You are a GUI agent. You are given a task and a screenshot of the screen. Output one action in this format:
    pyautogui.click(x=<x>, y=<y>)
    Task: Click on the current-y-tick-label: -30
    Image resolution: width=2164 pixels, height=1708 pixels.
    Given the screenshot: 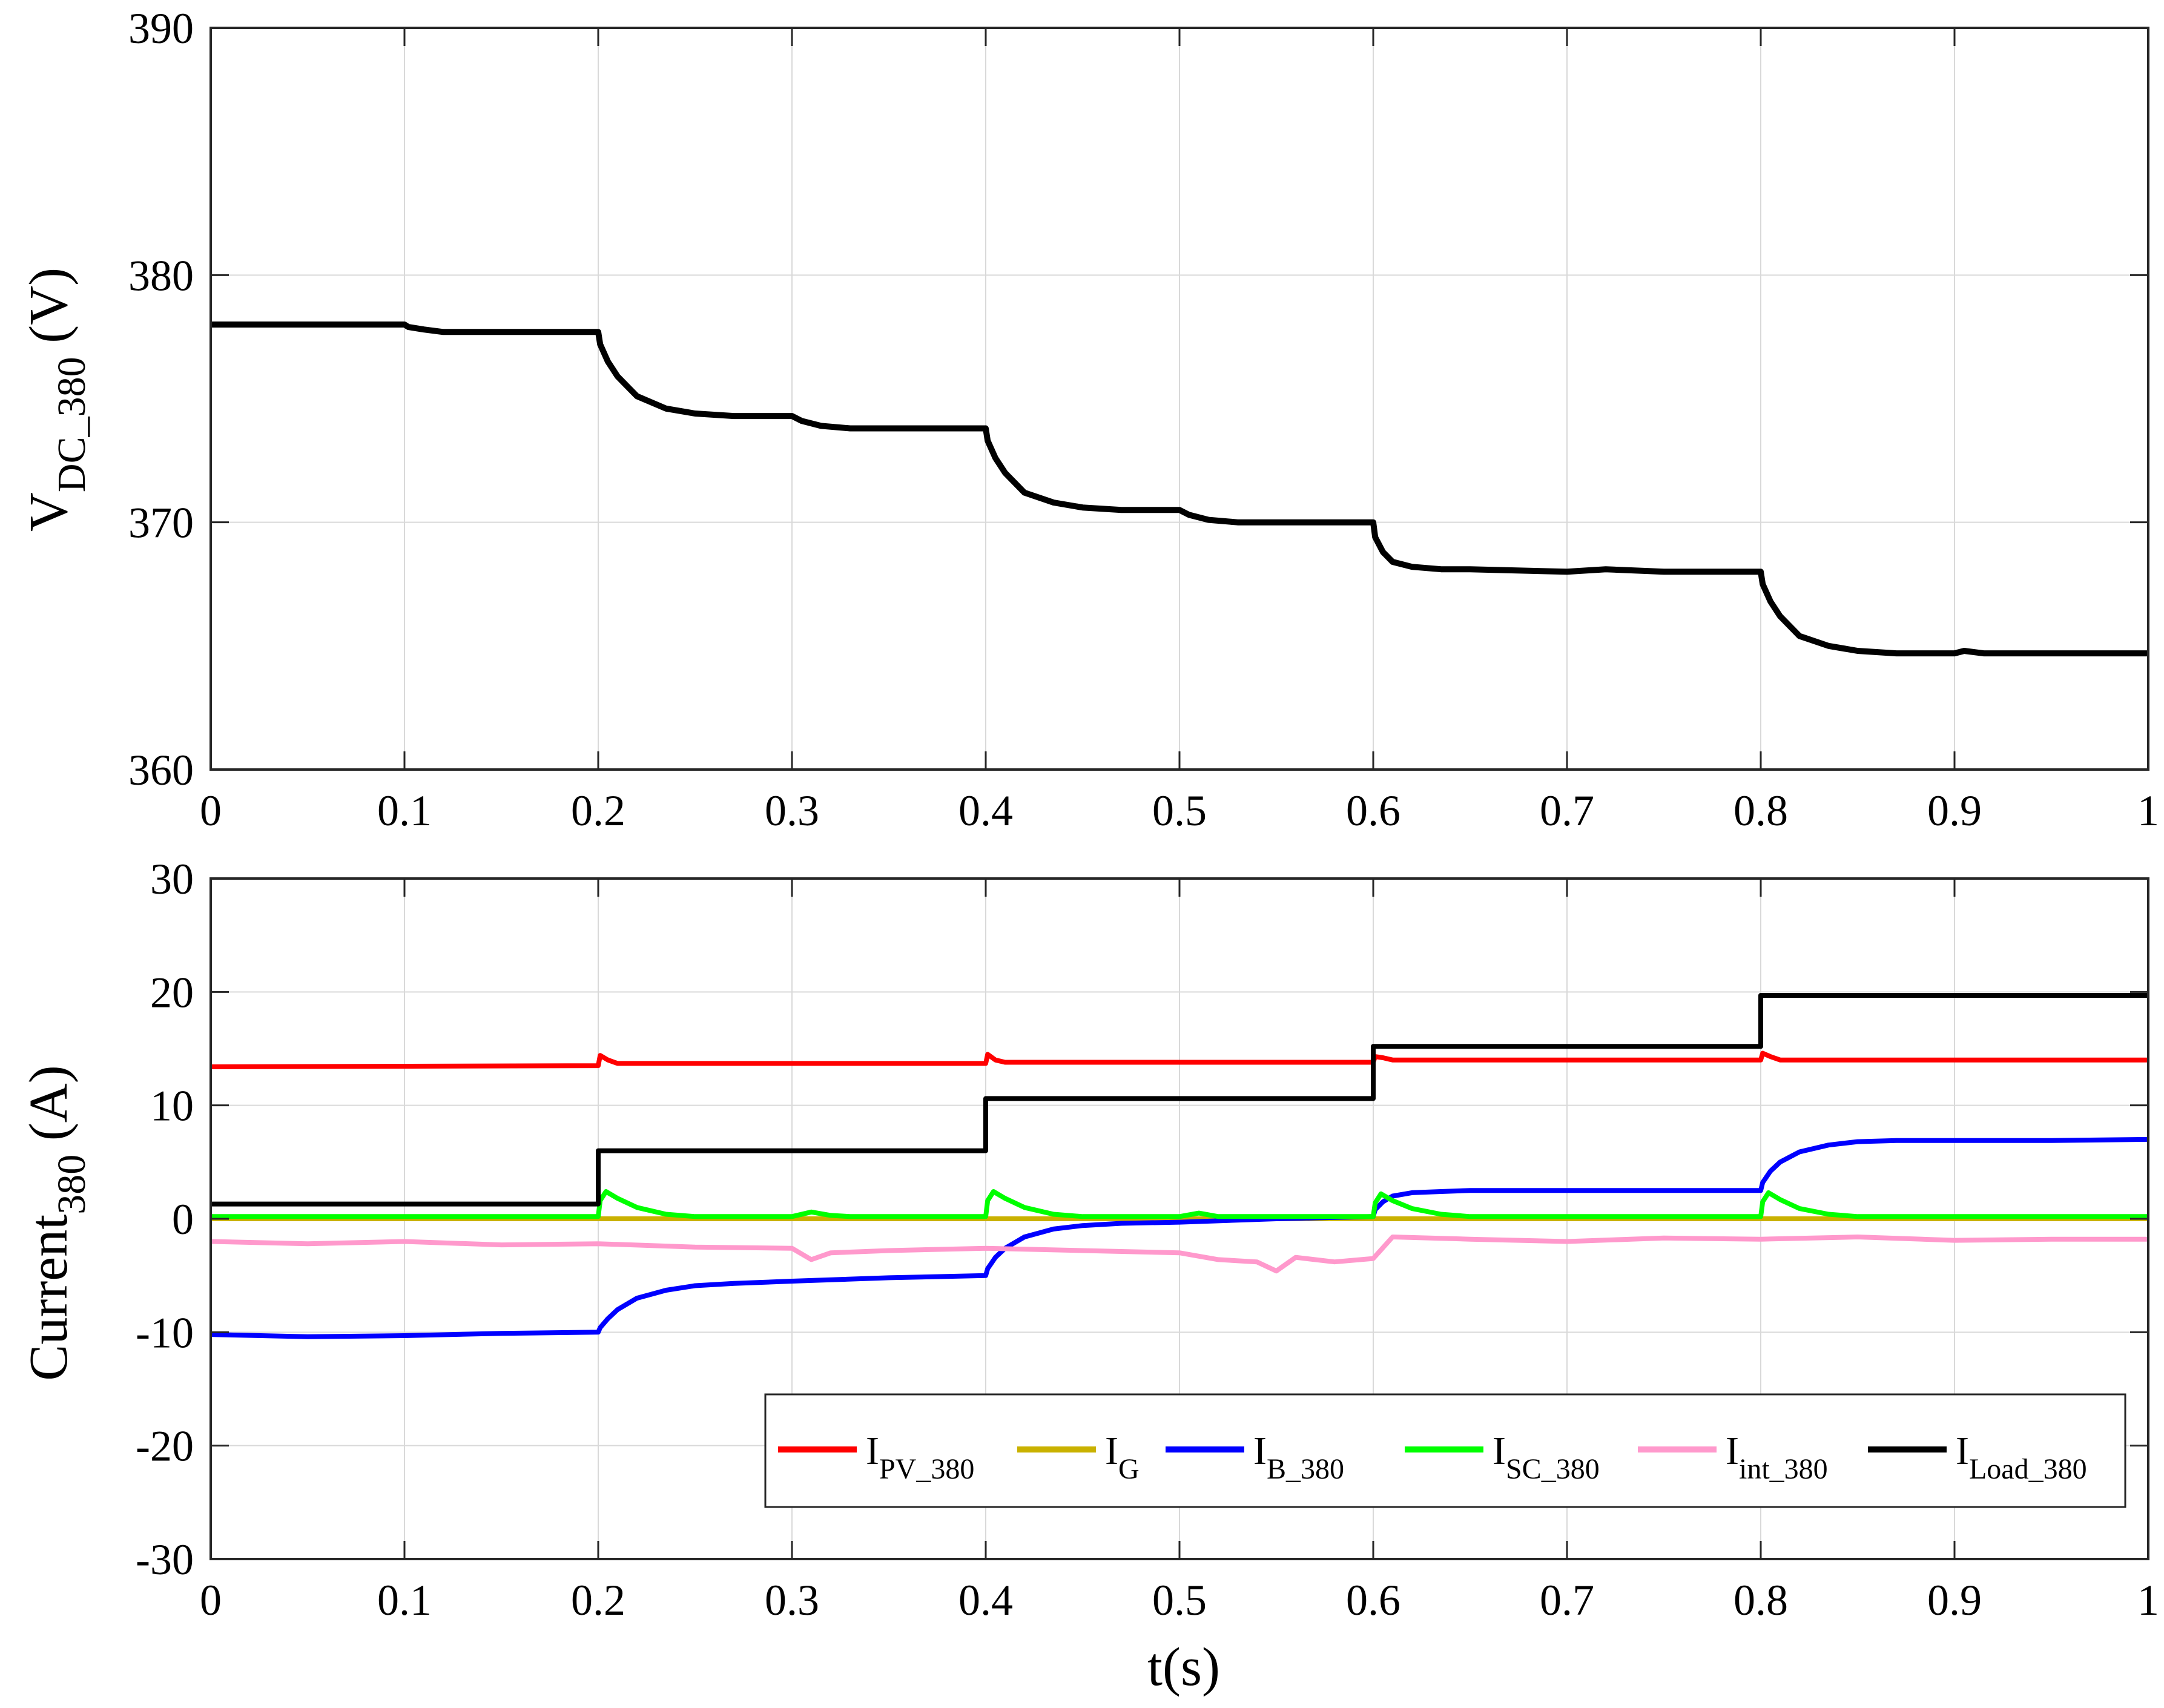 What is the action you would take?
    pyautogui.click(x=165, y=1559)
    